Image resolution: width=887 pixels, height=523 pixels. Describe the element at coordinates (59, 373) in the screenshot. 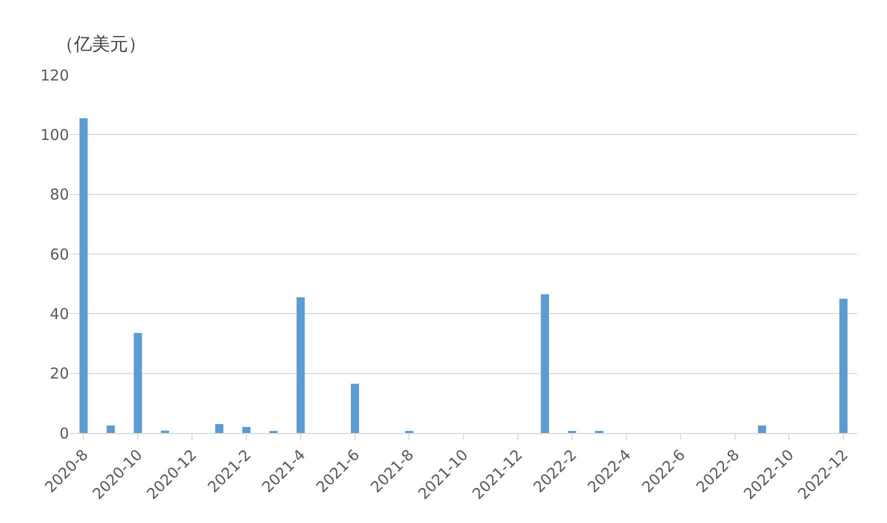

I see `y-tick-label: 20` at that location.